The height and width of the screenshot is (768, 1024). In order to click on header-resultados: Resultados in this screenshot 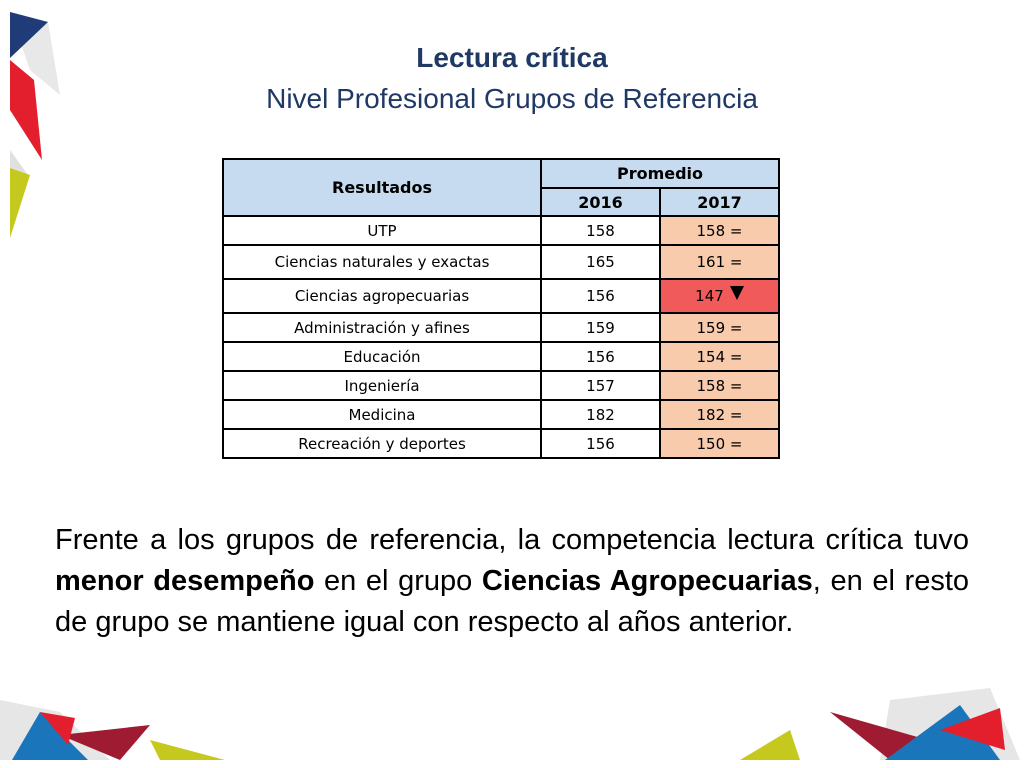, I will do `click(382, 187)`.